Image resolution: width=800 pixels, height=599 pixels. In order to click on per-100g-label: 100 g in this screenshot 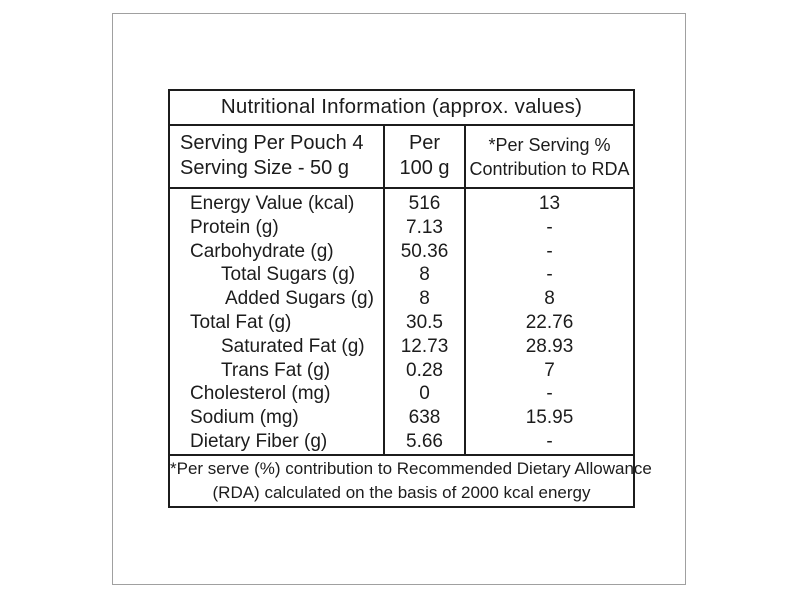, I will do `click(424, 168)`.